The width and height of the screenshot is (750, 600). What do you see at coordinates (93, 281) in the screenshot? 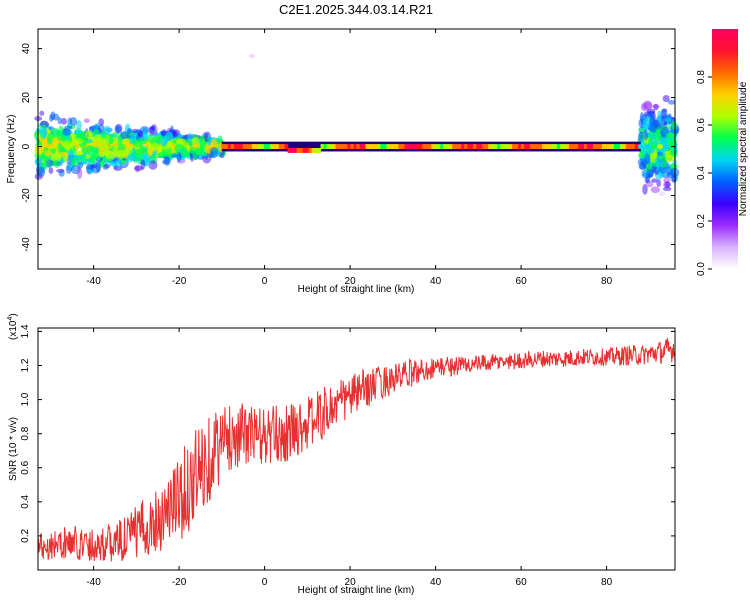
I see `spectrogram-x-tick-label: -40` at bounding box center [93, 281].